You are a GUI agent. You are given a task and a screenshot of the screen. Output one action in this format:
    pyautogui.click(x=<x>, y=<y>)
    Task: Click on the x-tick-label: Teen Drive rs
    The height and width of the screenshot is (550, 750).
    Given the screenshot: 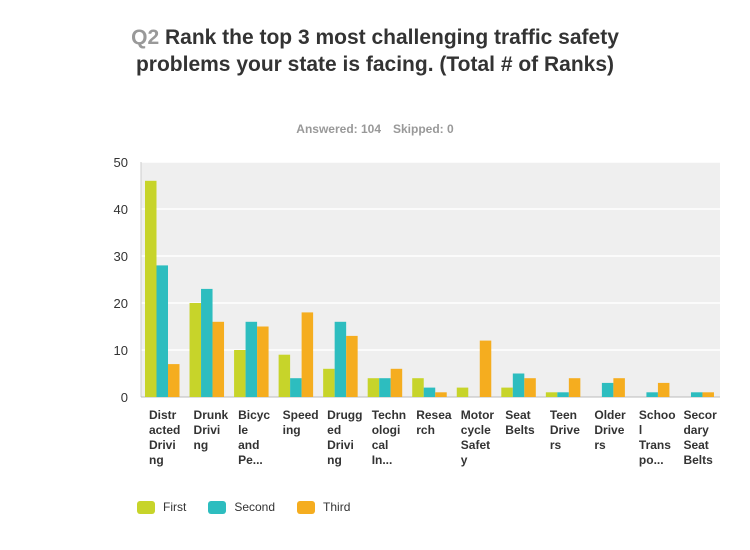 What is the action you would take?
    pyautogui.click(x=572, y=430)
    